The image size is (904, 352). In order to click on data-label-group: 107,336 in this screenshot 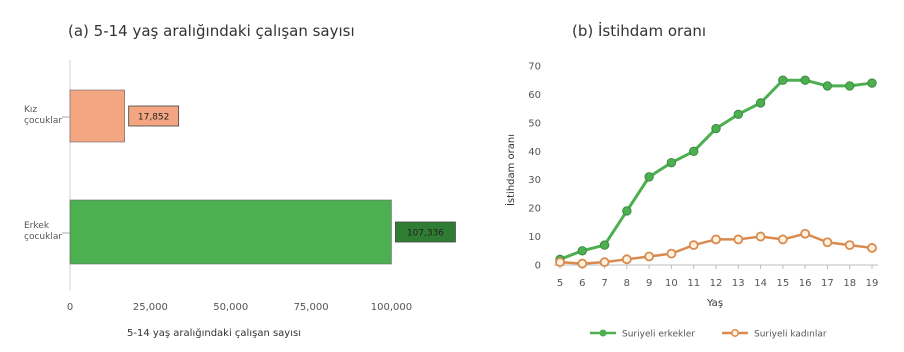, I will do `click(425, 232)`.